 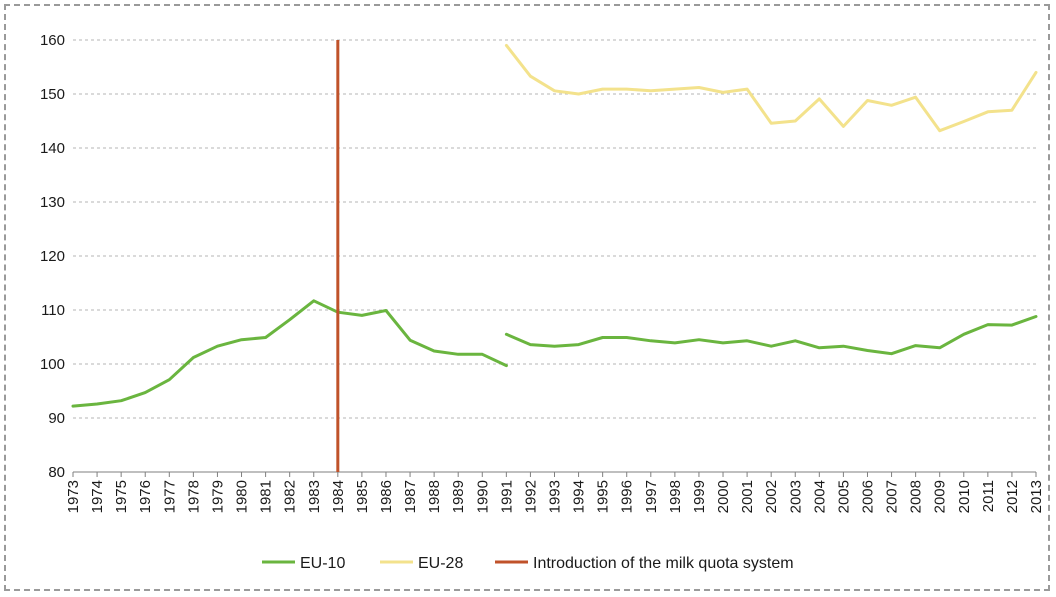 I want to click on legend-label-2: EU-28, so click(x=440, y=563).